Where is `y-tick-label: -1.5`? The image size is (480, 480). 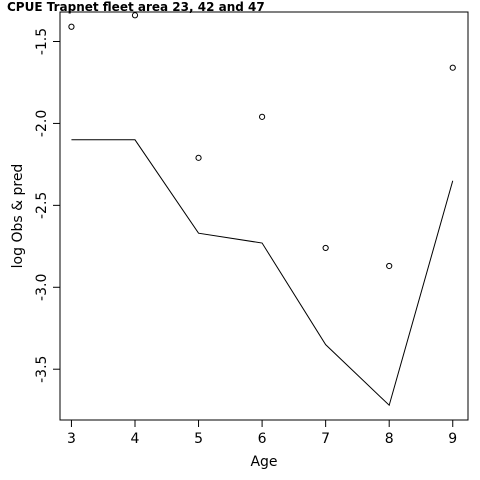 y-tick-label: -1.5 is located at coordinates (42, 41).